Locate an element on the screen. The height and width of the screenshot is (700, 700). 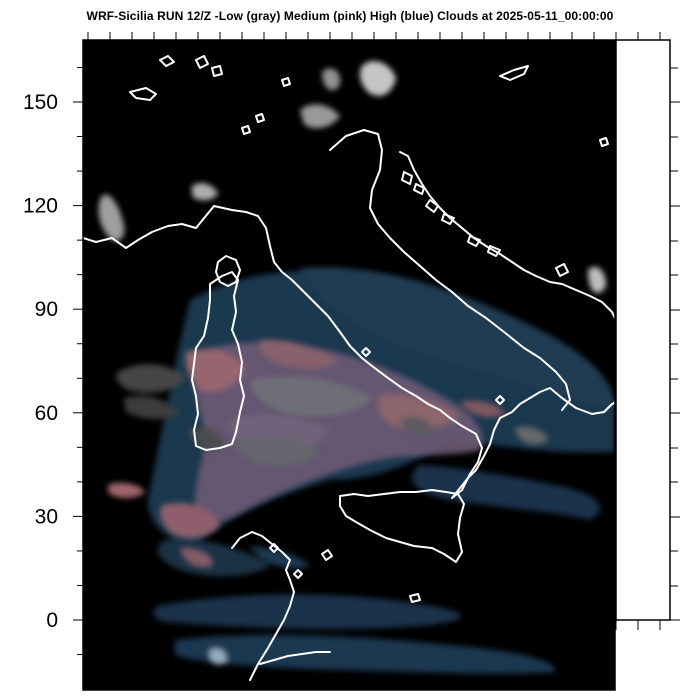
y-axis: 0 30 60 90 120 150 is located at coordinates (53, 361).